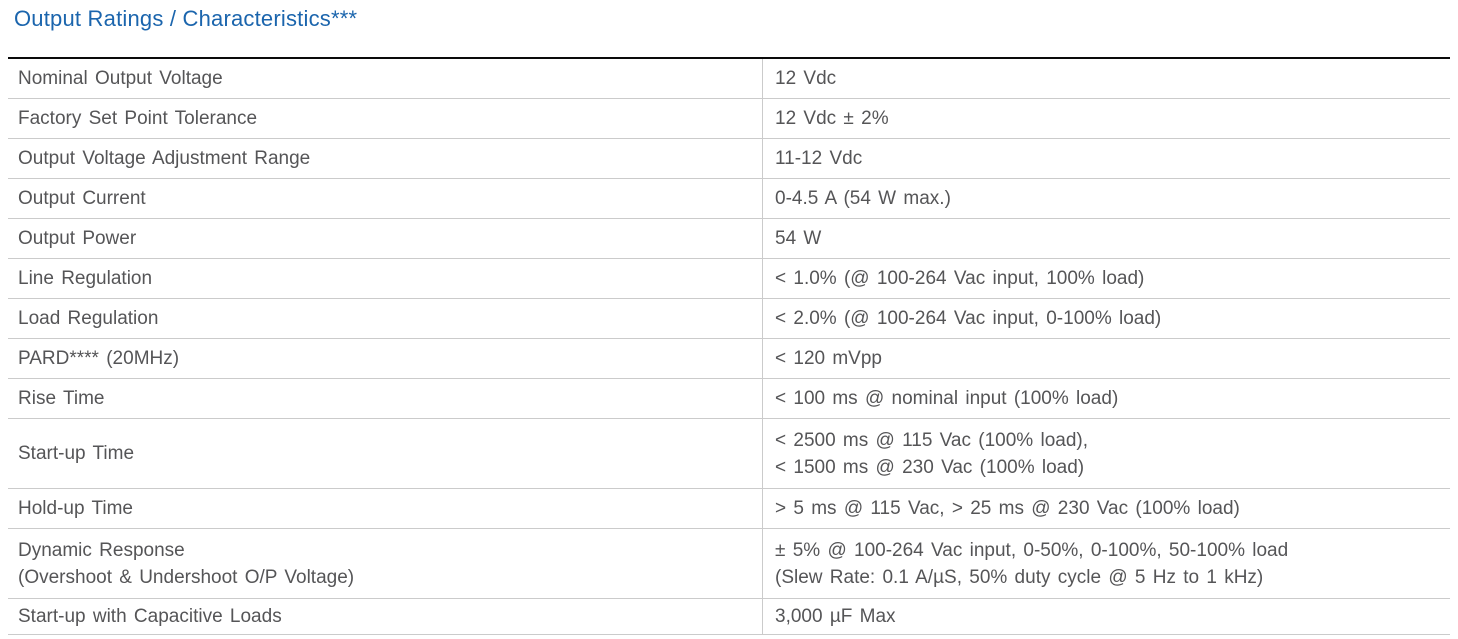 This screenshot has width=1458, height=639. Describe the element at coordinates (1106, 358) in the screenshot. I see `parameter-value-cell: < 120 mVpp` at that location.